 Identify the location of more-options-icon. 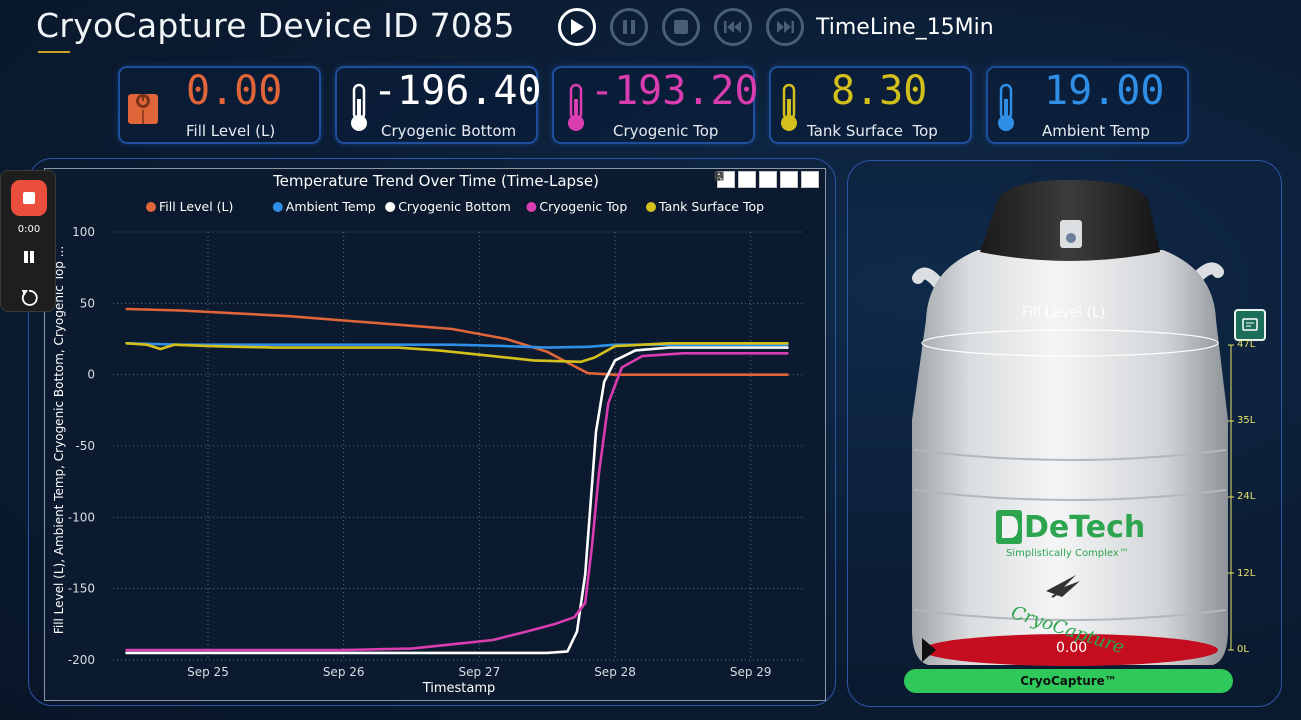
(767, 179).